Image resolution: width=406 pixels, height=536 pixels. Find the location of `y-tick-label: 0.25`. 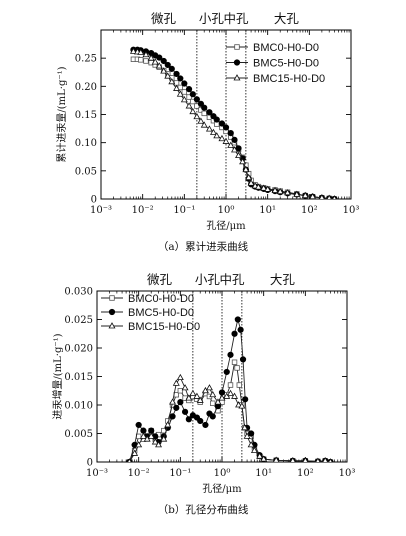

y-tick-label: 0.25 is located at coordinates (86, 59).